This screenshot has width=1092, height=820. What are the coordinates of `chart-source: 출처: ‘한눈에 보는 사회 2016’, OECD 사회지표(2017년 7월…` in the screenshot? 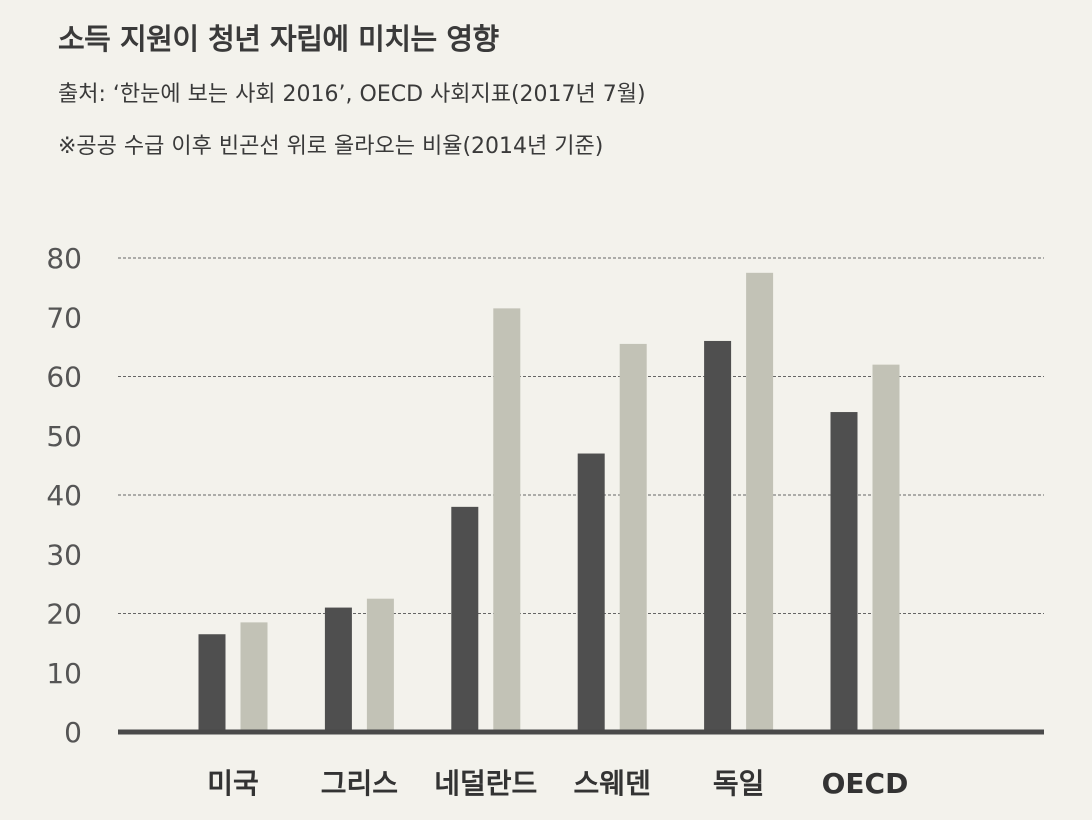 It's located at (352, 94).